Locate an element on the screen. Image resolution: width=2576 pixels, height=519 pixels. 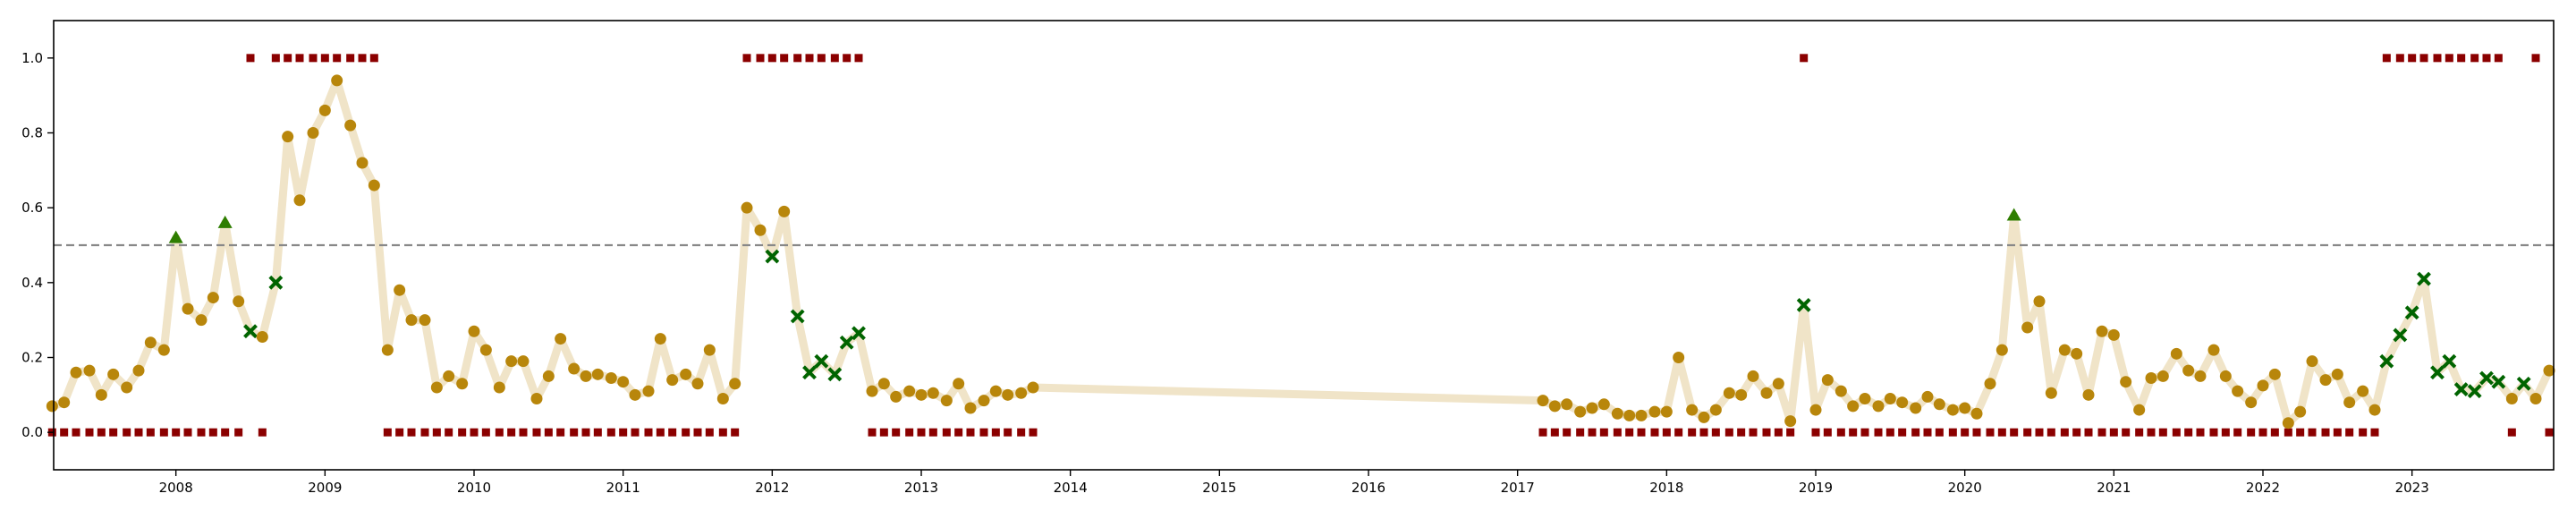
x-tick-label: 2017 is located at coordinates (1518, 488).